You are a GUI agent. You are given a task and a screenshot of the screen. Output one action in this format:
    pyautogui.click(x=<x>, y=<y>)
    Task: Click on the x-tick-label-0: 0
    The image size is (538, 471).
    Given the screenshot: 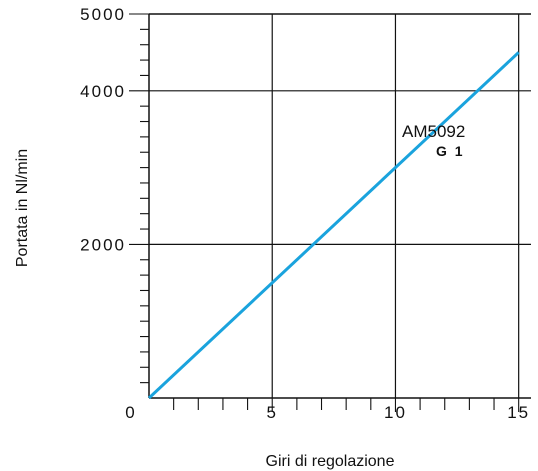 What is the action you would take?
    pyautogui.click(x=130, y=412)
    